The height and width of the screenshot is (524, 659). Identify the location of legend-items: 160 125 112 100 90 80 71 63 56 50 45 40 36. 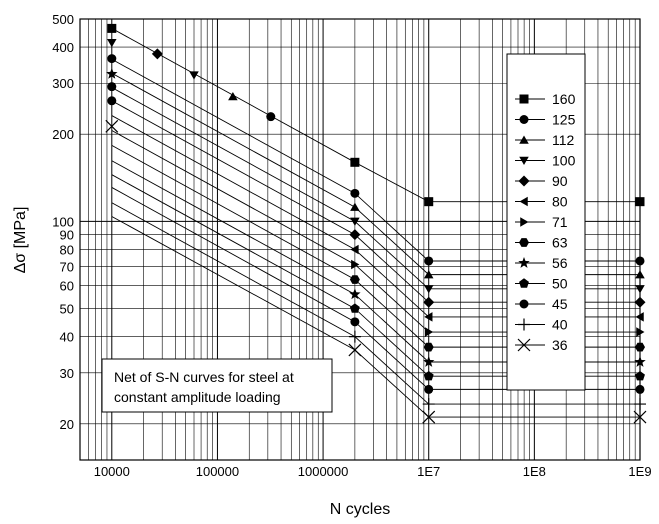
(545, 222).